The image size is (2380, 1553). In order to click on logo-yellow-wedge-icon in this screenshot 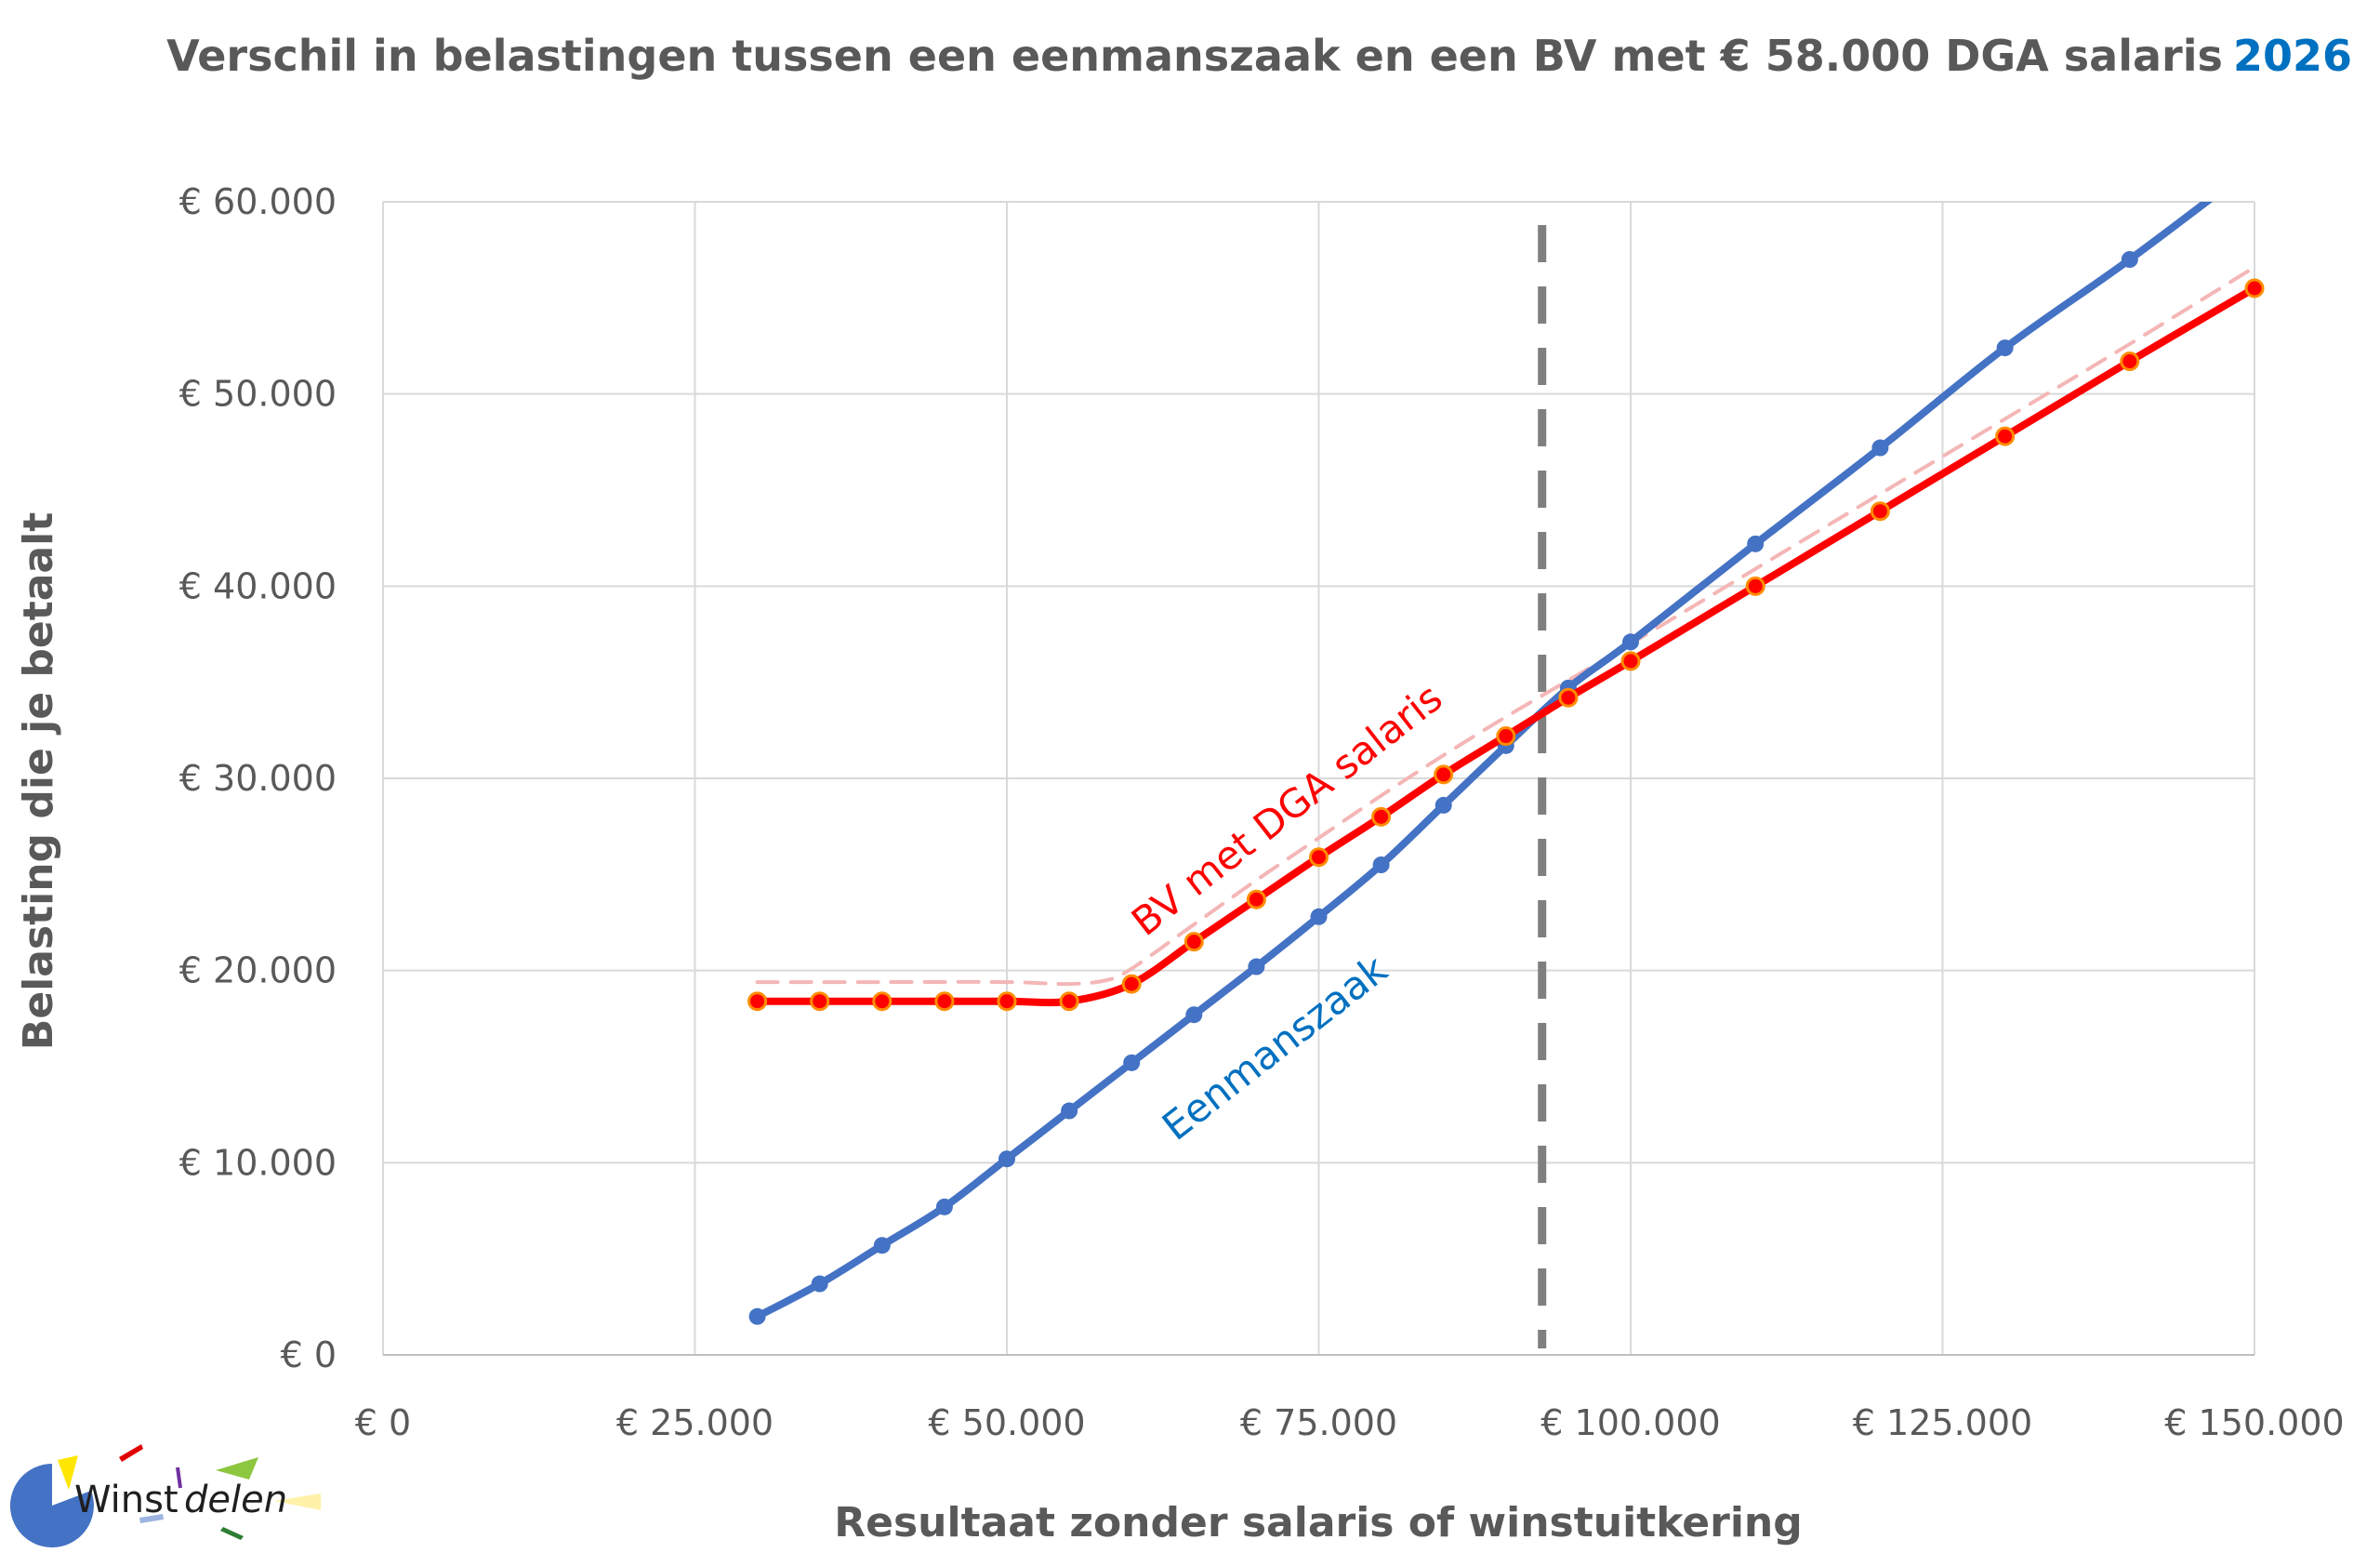, I will do `click(68, 1472)`.